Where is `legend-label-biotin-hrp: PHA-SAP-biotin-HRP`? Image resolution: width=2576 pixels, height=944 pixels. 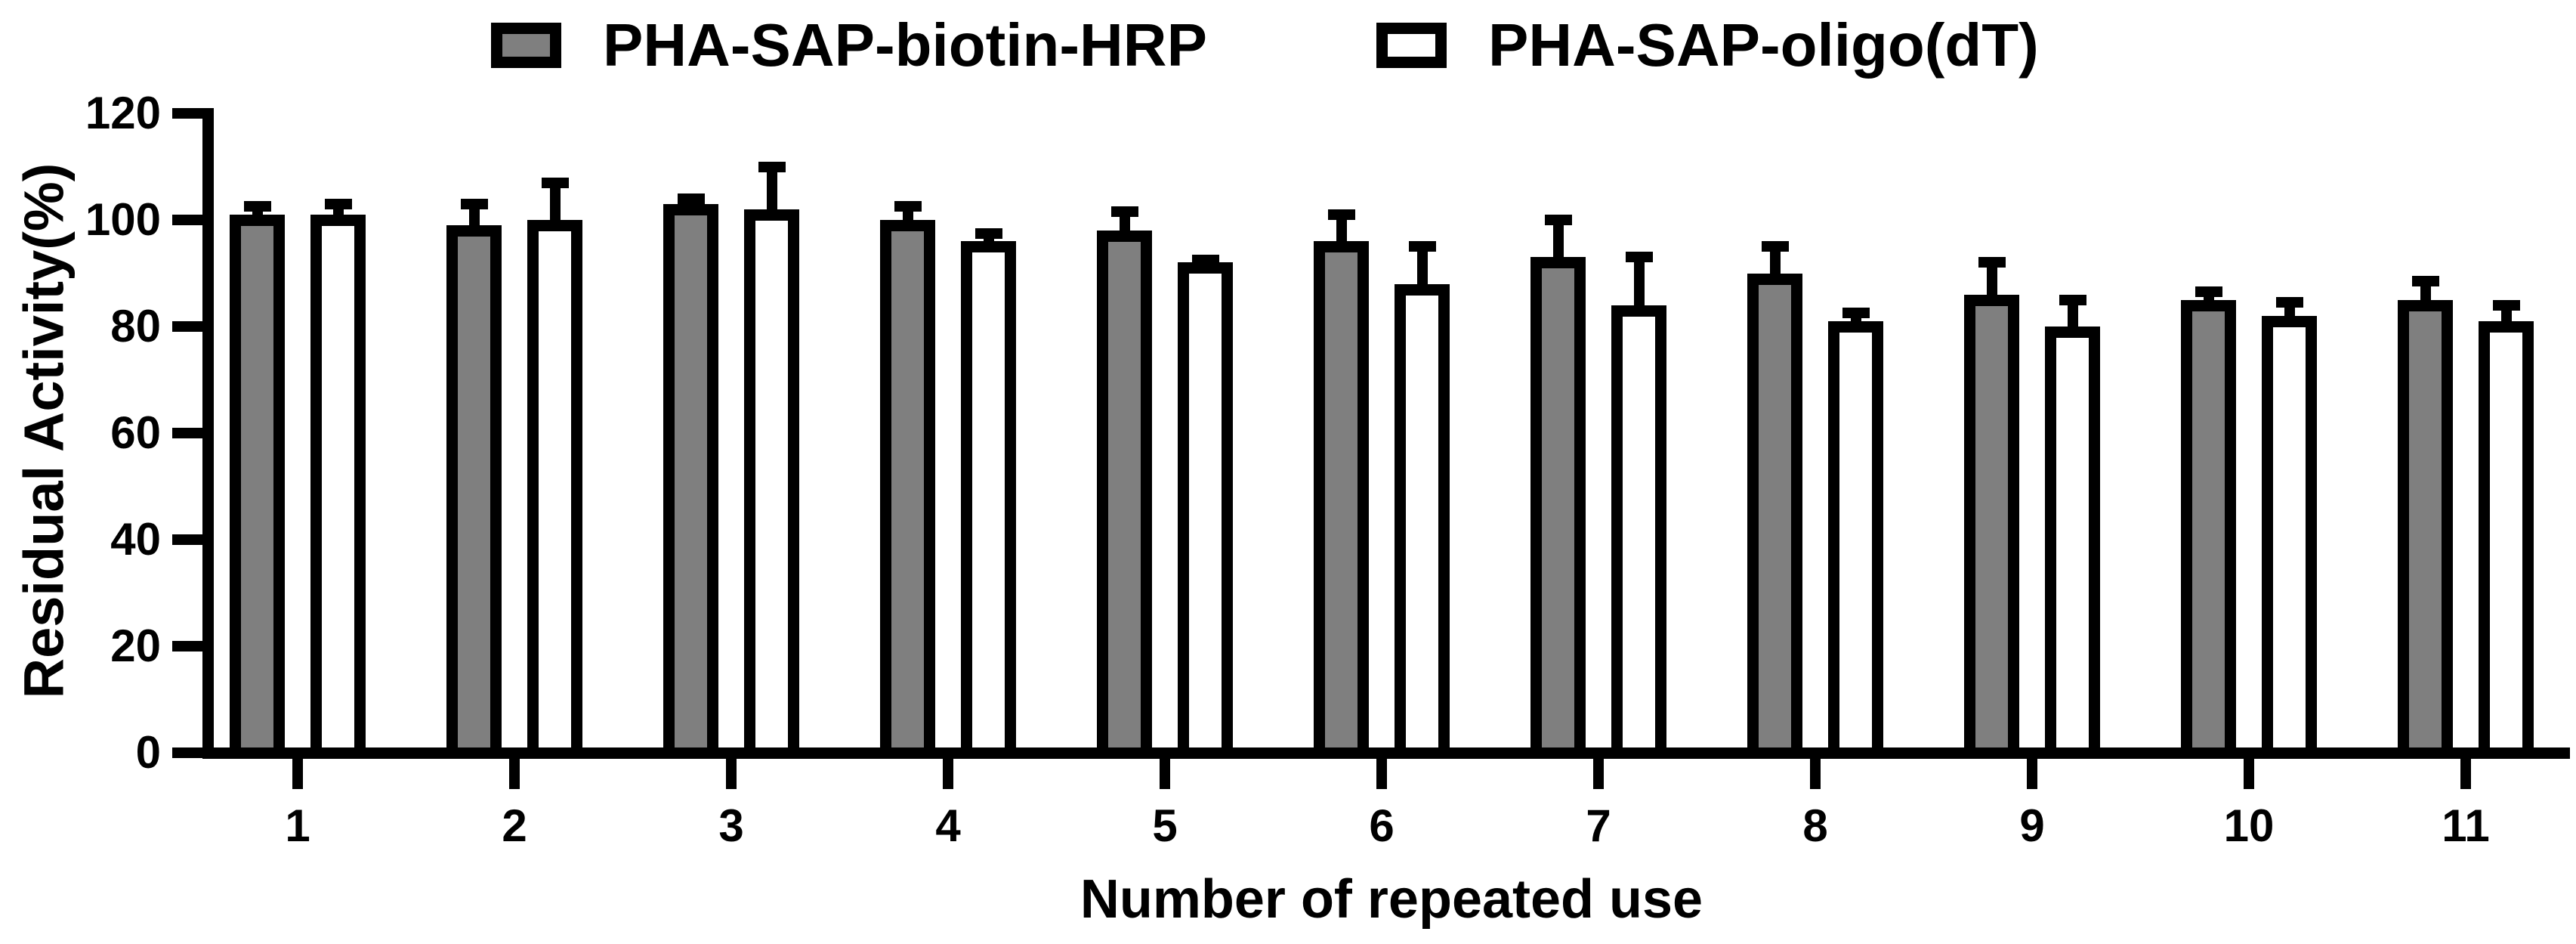 legend-label-biotin-hrp: PHA-SAP-biotin-HRP is located at coordinates (905, 45).